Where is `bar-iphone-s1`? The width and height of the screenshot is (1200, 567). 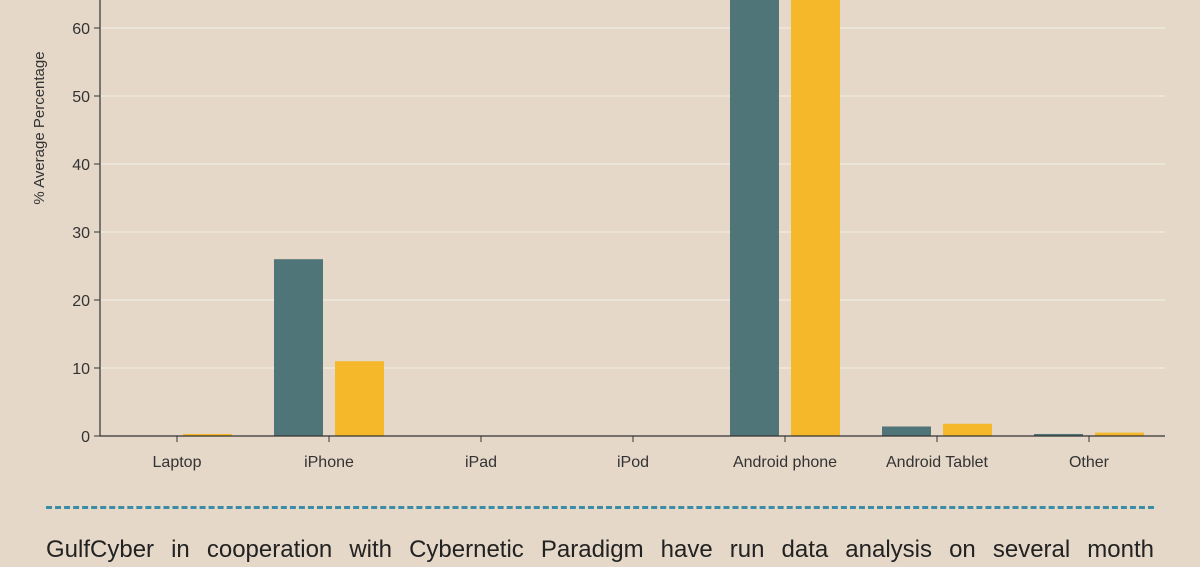
bar-iphone-s1 is located at coordinates (298, 347).